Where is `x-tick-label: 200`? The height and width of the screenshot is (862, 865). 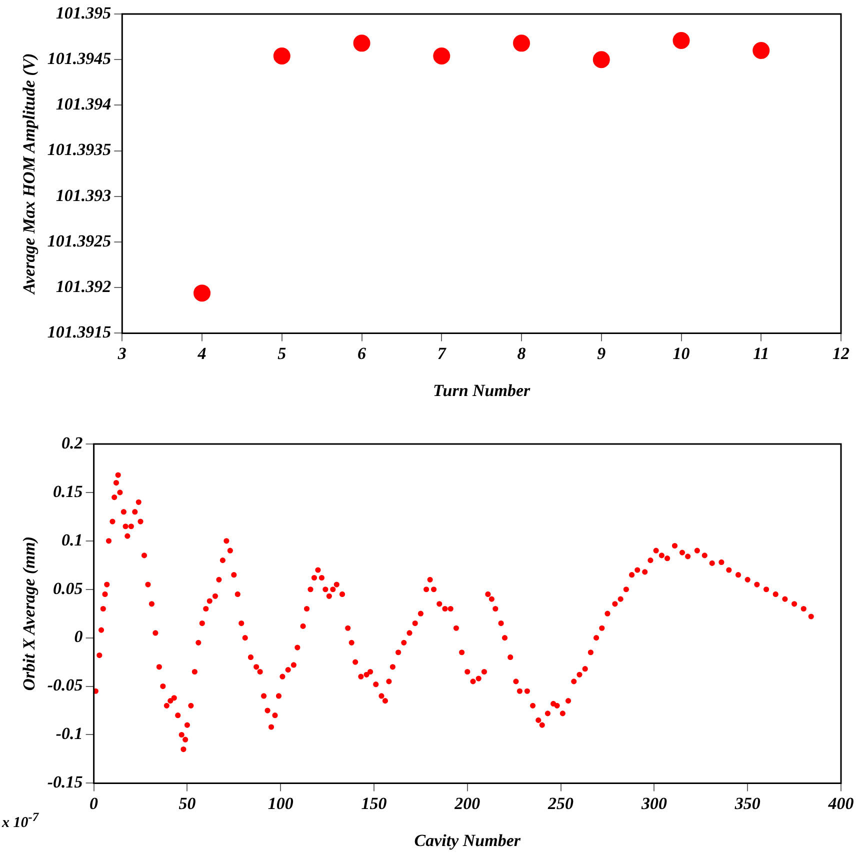 x-tick-label: 200 is located at coordinates (467, 803).